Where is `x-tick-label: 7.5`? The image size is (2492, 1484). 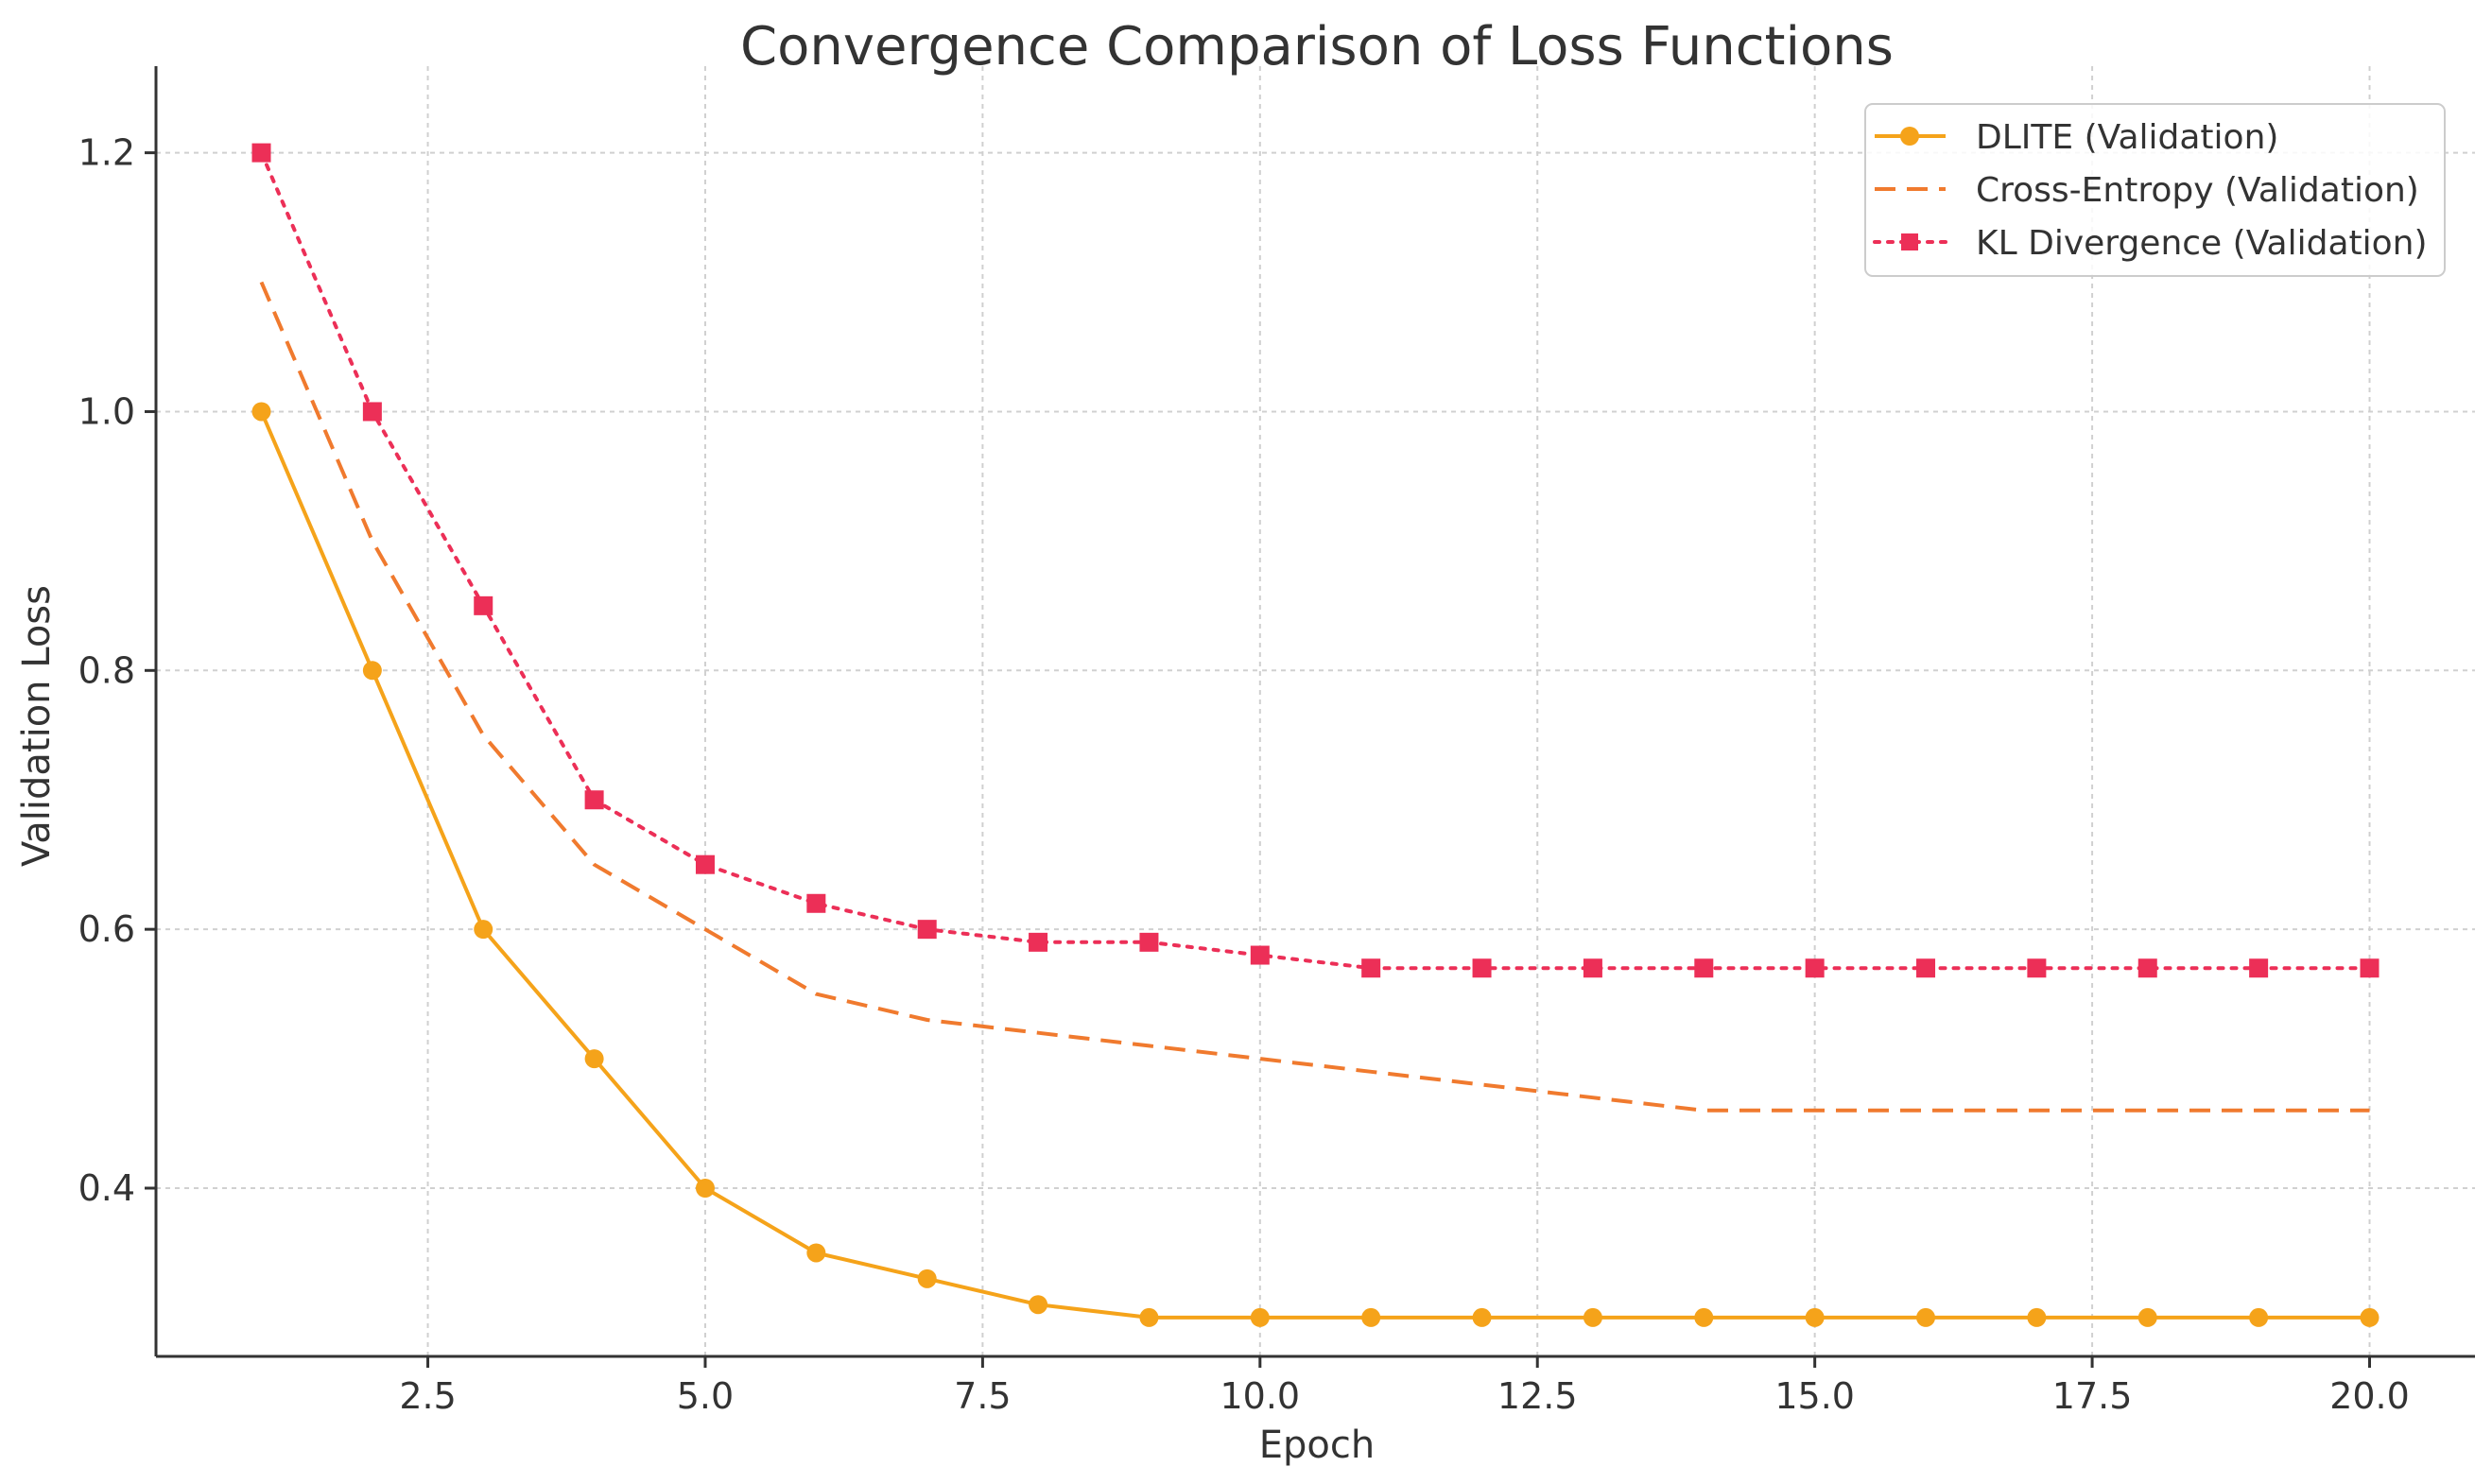
x-tick-label: 7.5 is located at coordinates (982, 1396).